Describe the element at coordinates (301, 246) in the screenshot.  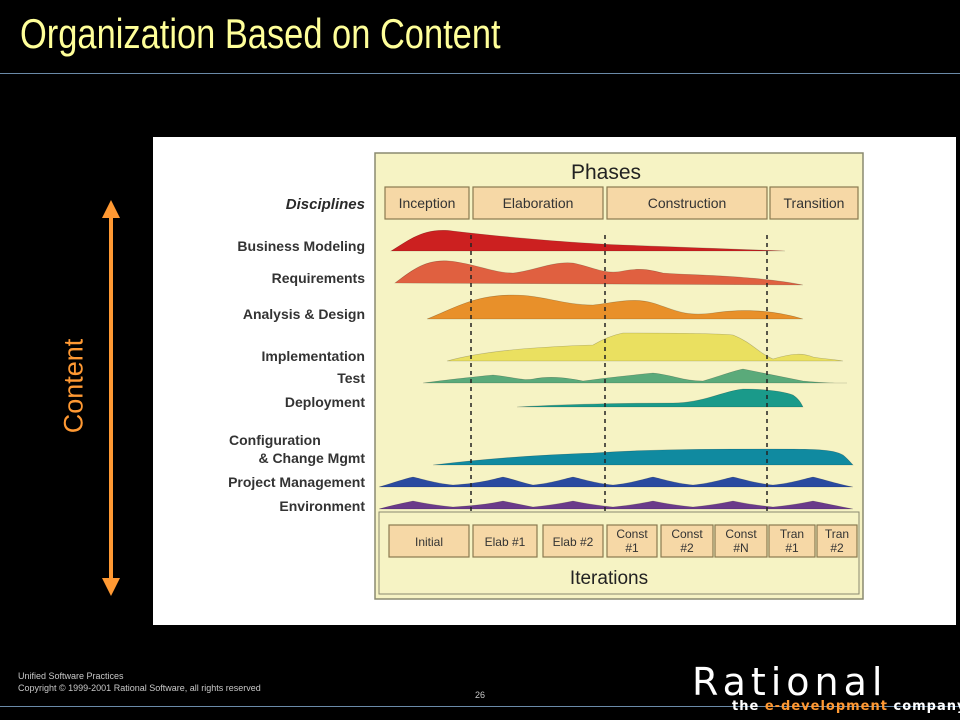
I see `discipline-label-0: Business Modeling` at that location.